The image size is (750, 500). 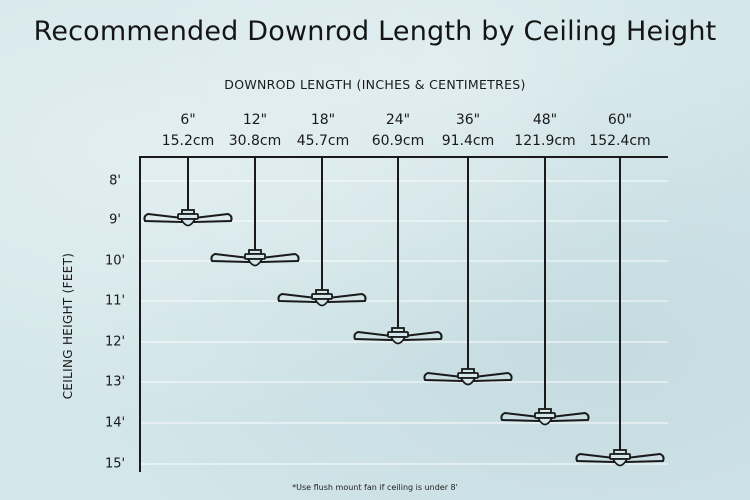 What do you see at coordinates (322, 232) in the screenshot?
I see `fan-18in` at bounding box center [322, 232].